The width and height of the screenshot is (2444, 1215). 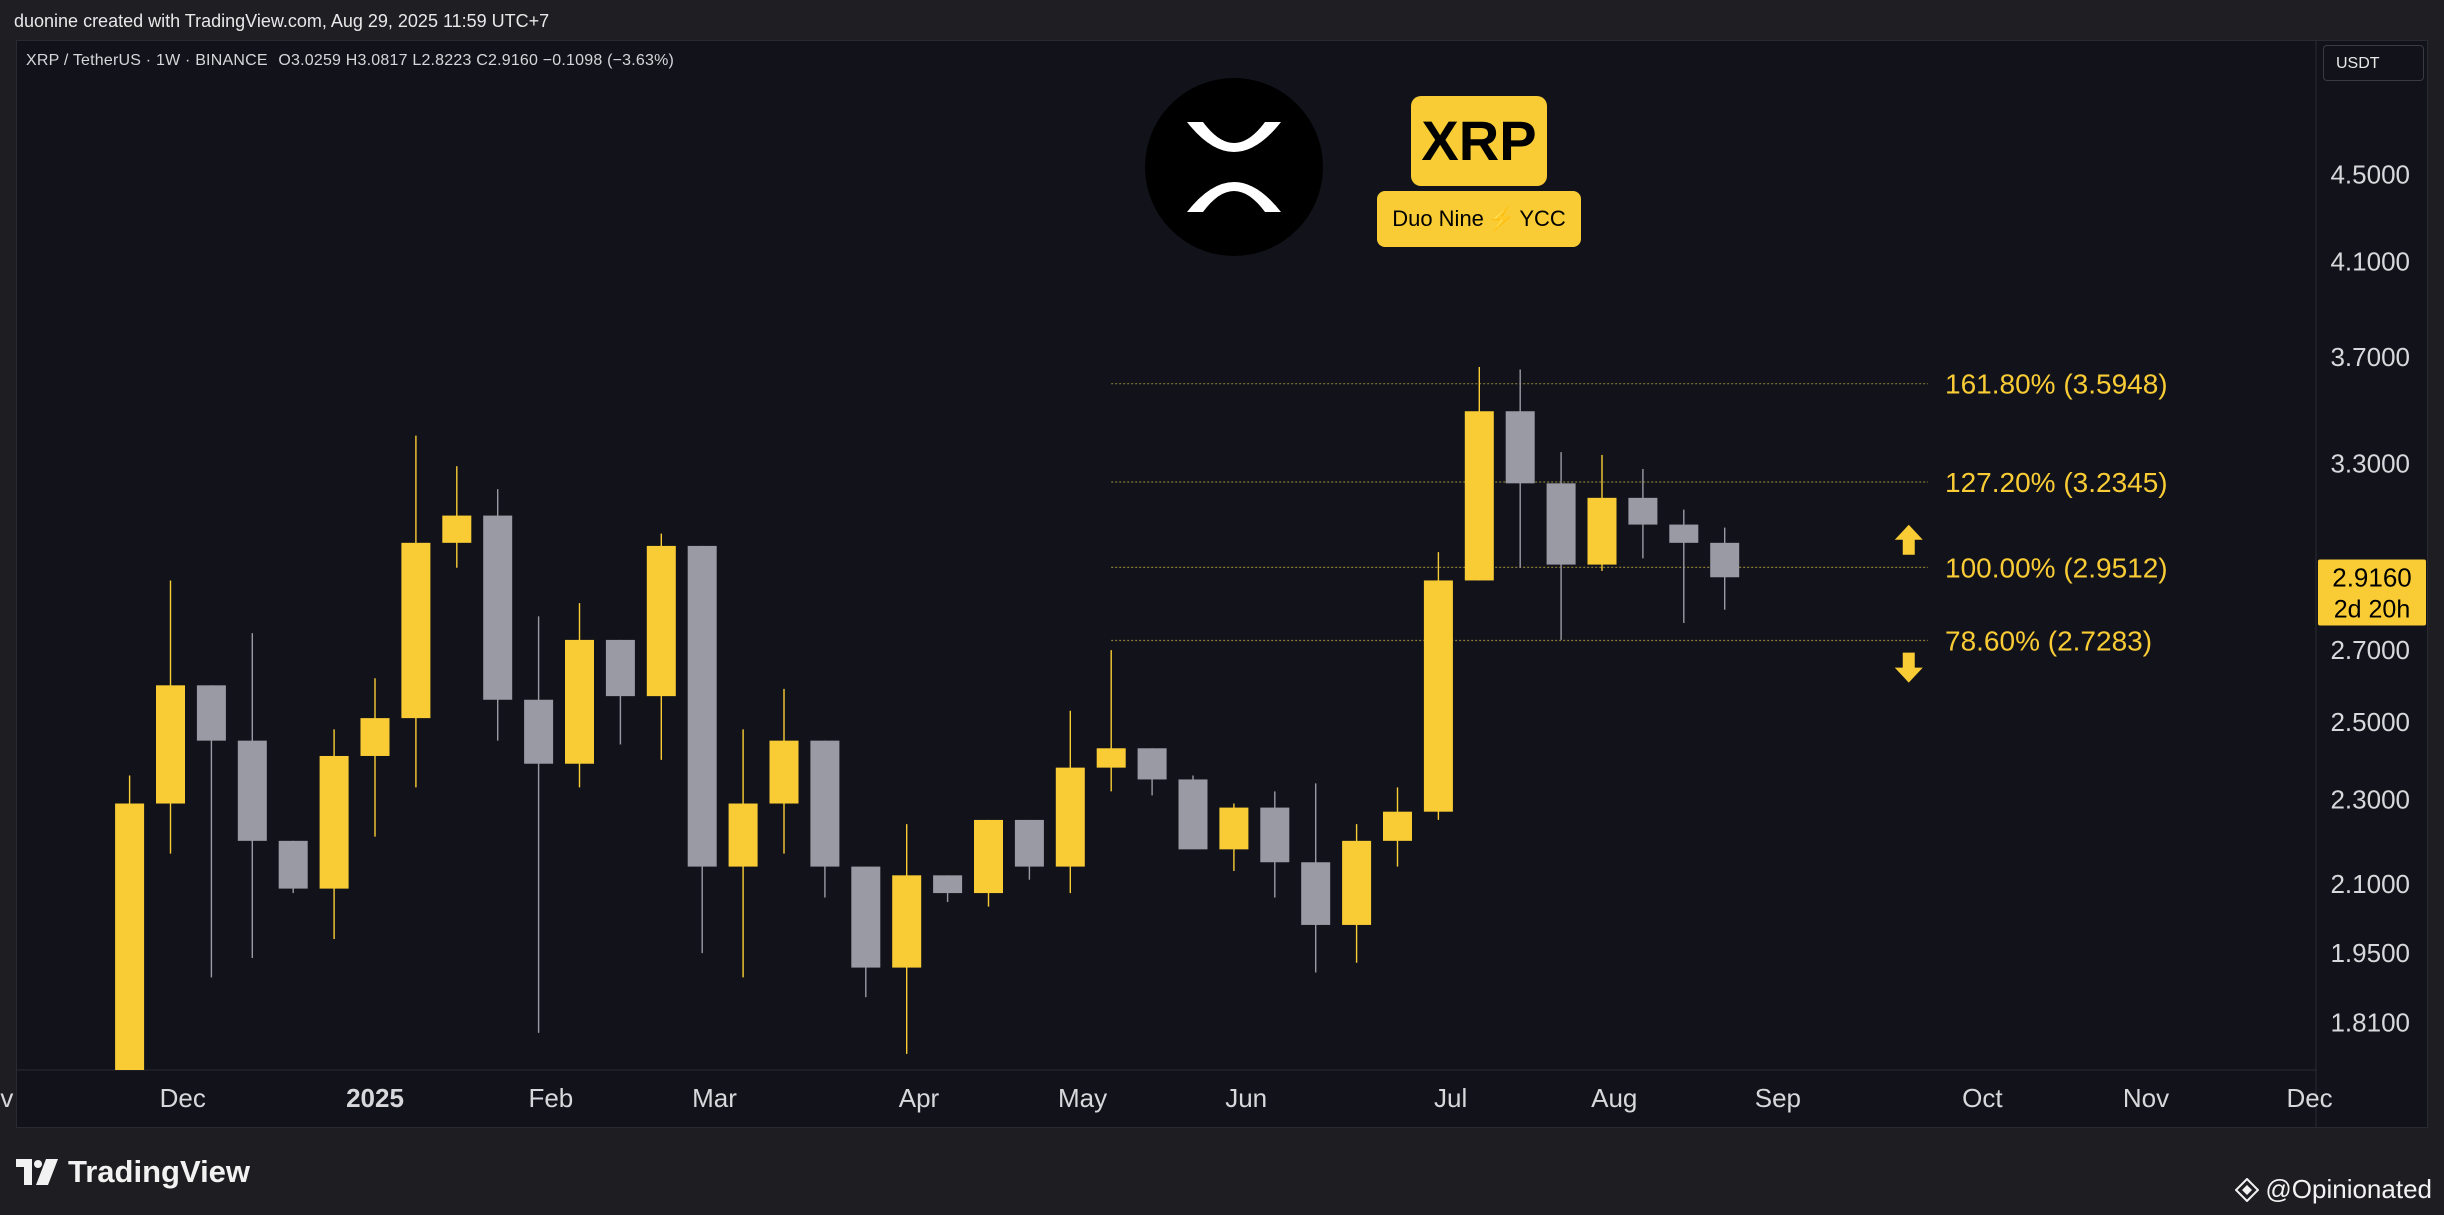 What do you see at coordinates (2370, 650) in the screenshot?
I see `price-tick-label: 2.7000` at bounding box center [2370, 650].